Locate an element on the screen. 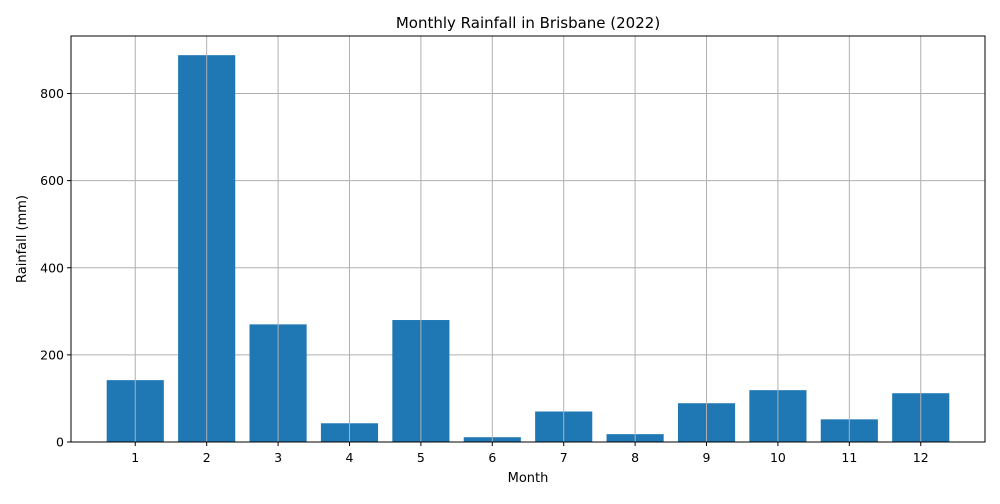 This screenshot has width=1000, height=504. y-axis-label: Rainfall (mm) is located at coordinates (22, 239).